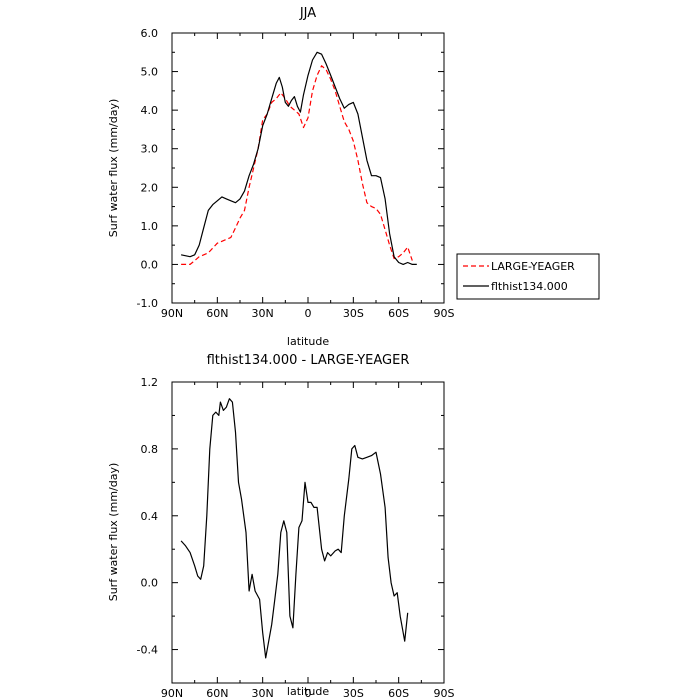 The width and height of the screenshot is (700, 700). Describe the element at coordinates (444, 693) in the screenshot. I see `bot-x-tick-label: 90S` at that location.